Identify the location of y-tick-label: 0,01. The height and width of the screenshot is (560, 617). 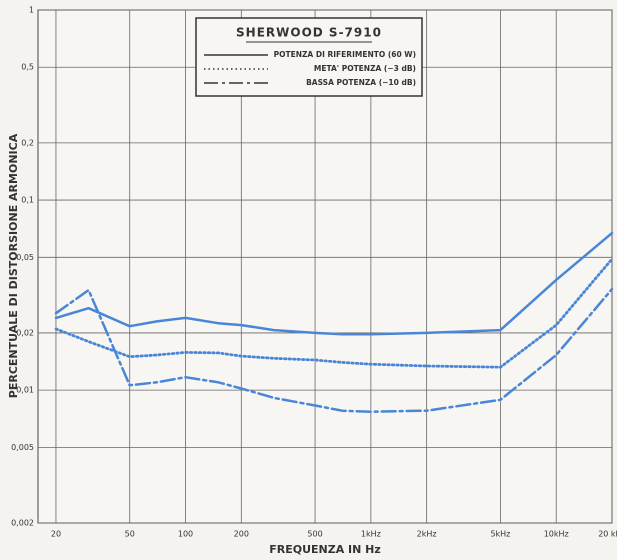
(25, 390).